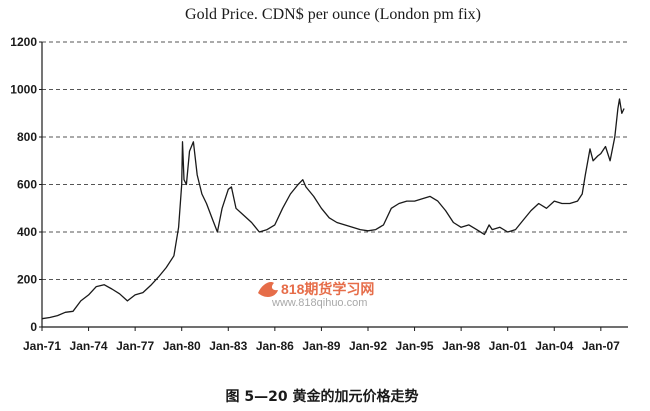  Describe the element at coordinates (135, 346) in the screenshot. I see `x-tick-label: Jan-77` at that location.